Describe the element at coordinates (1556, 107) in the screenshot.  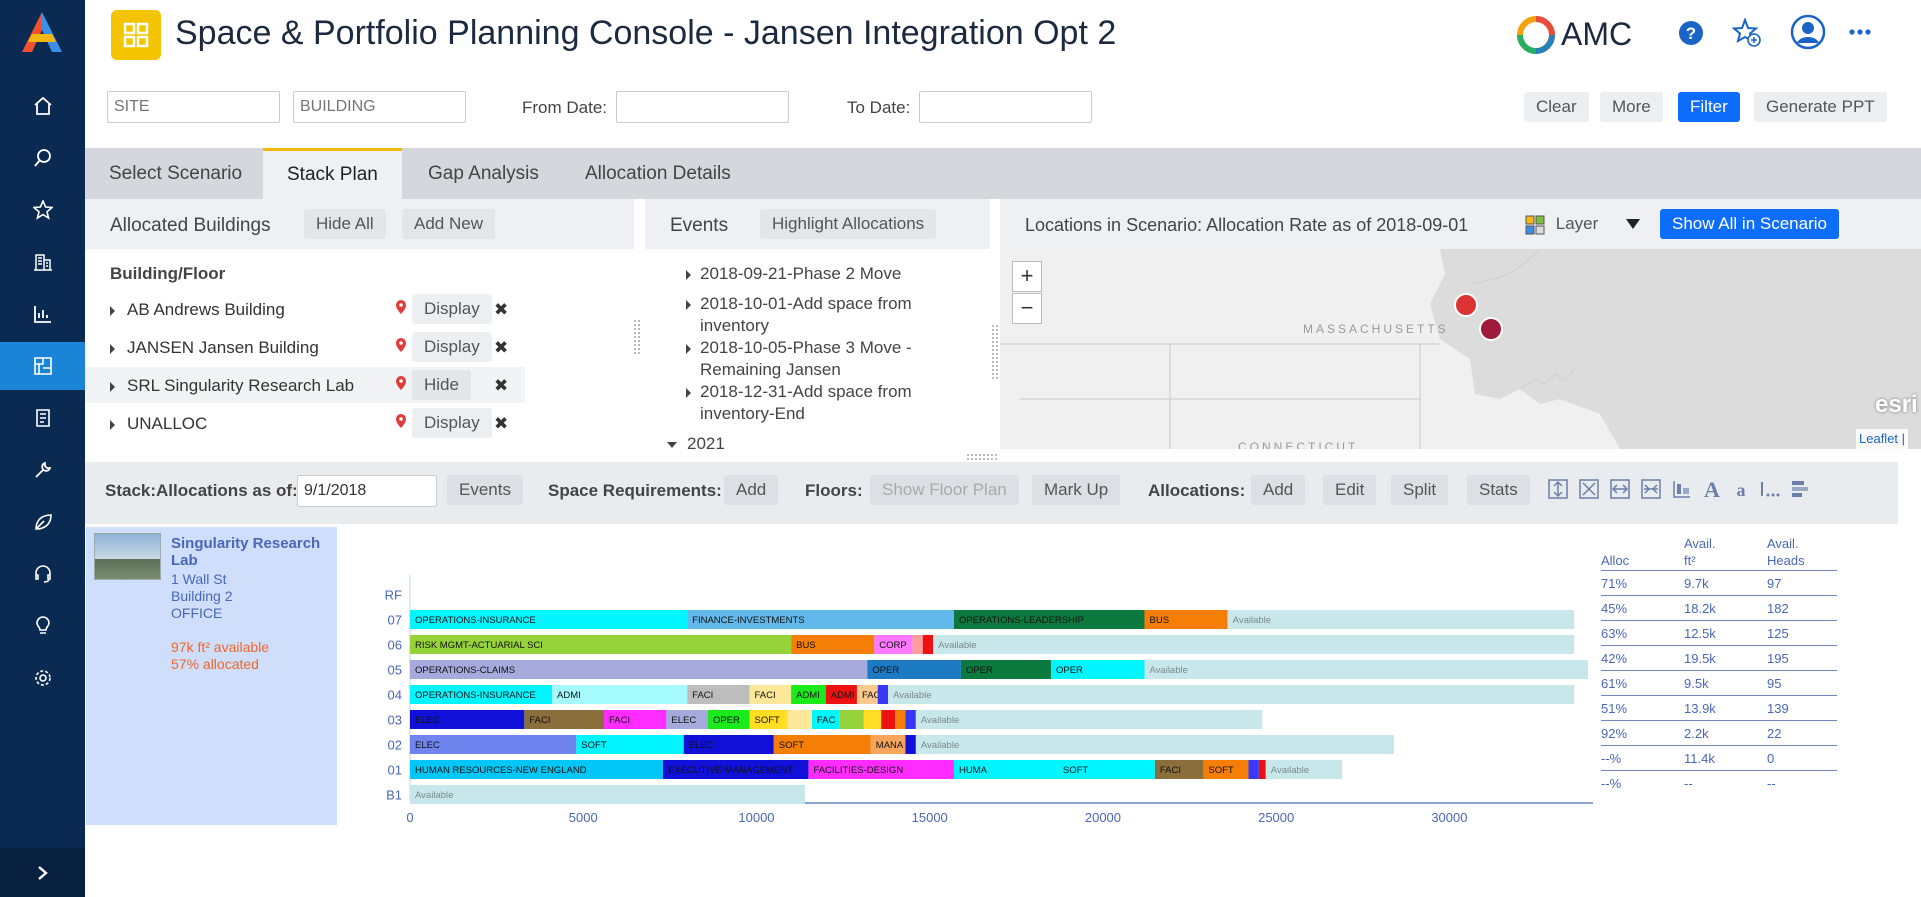
I see `clear-button: Clear` at that location.